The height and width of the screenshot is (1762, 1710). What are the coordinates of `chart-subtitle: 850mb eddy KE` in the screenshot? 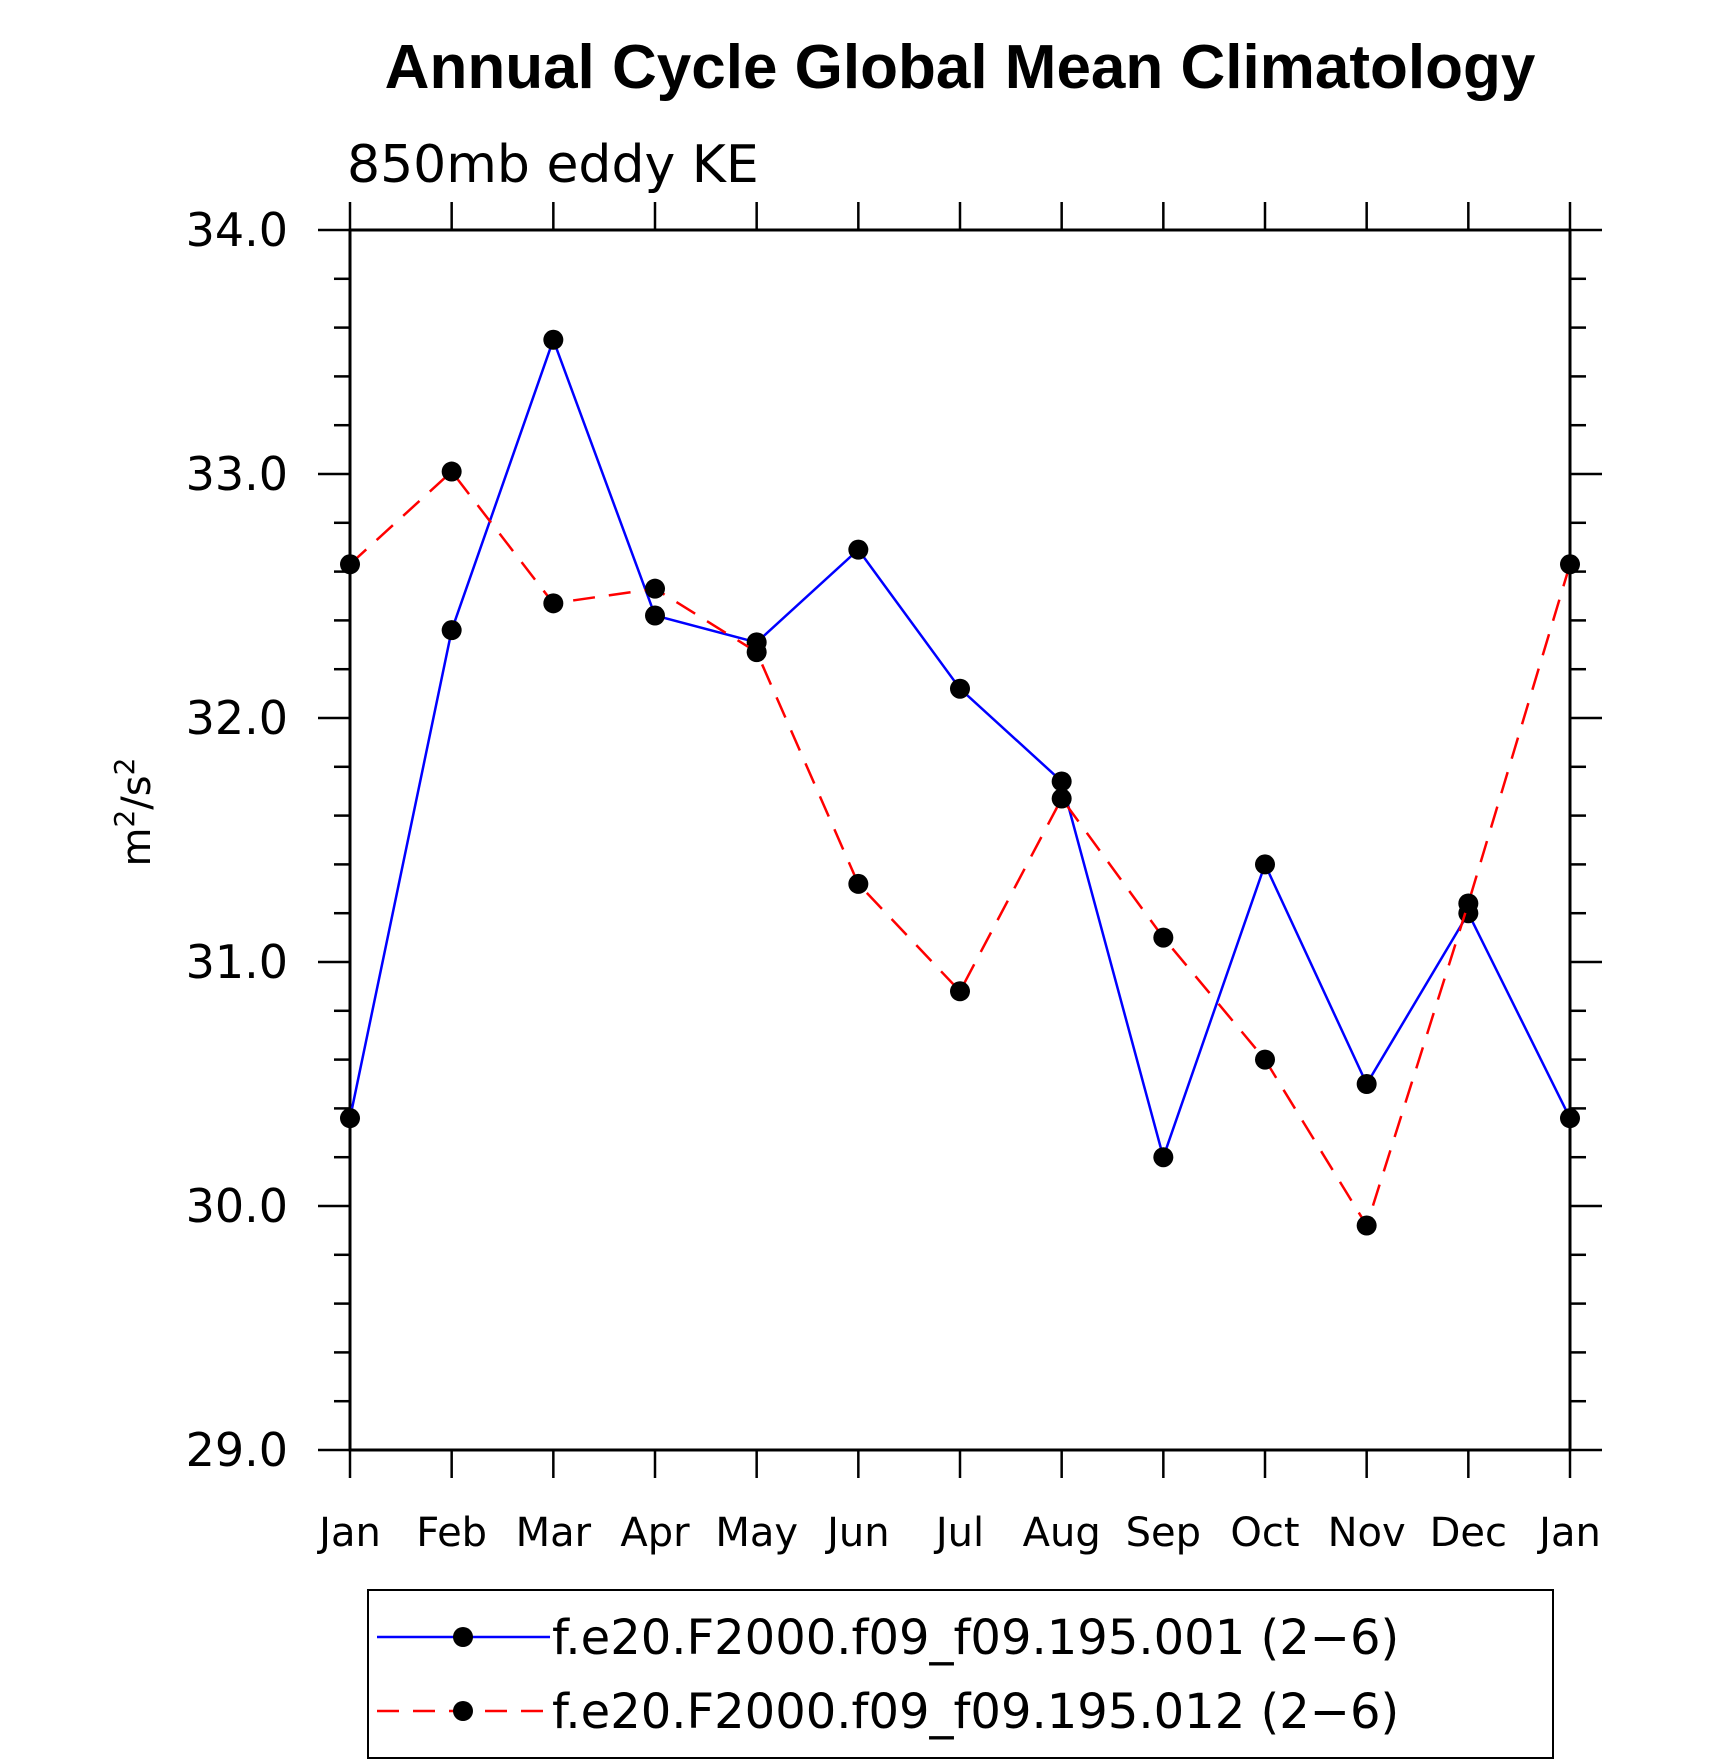 It's located at (553, 165).